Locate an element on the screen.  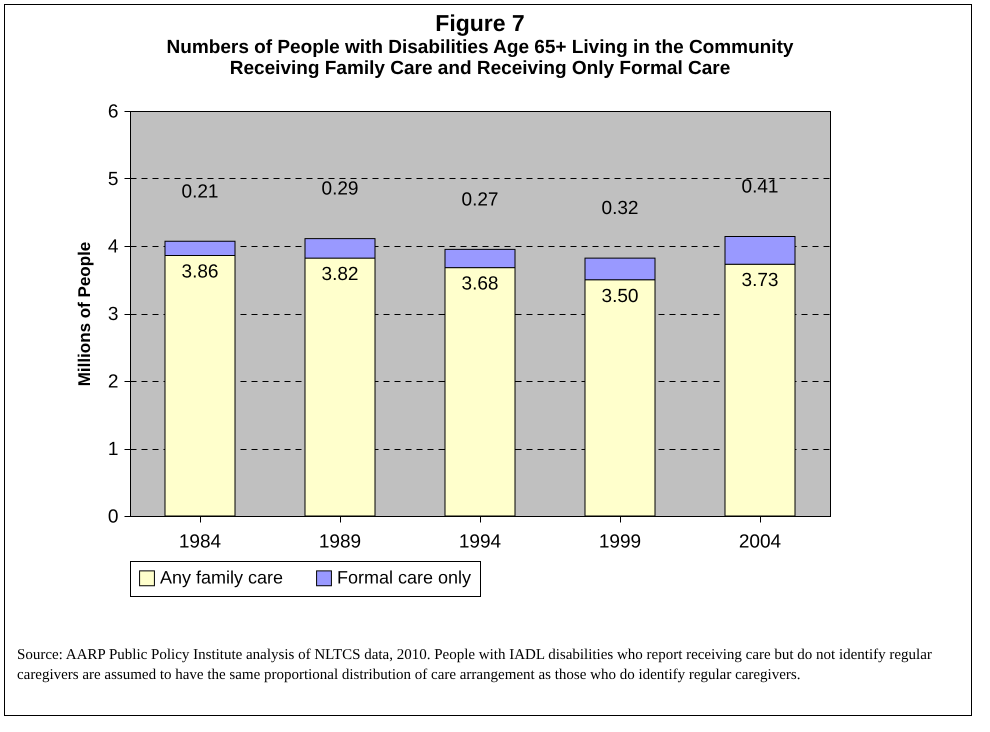
y-tick-label: 3 is located at coordinates (113, 314).